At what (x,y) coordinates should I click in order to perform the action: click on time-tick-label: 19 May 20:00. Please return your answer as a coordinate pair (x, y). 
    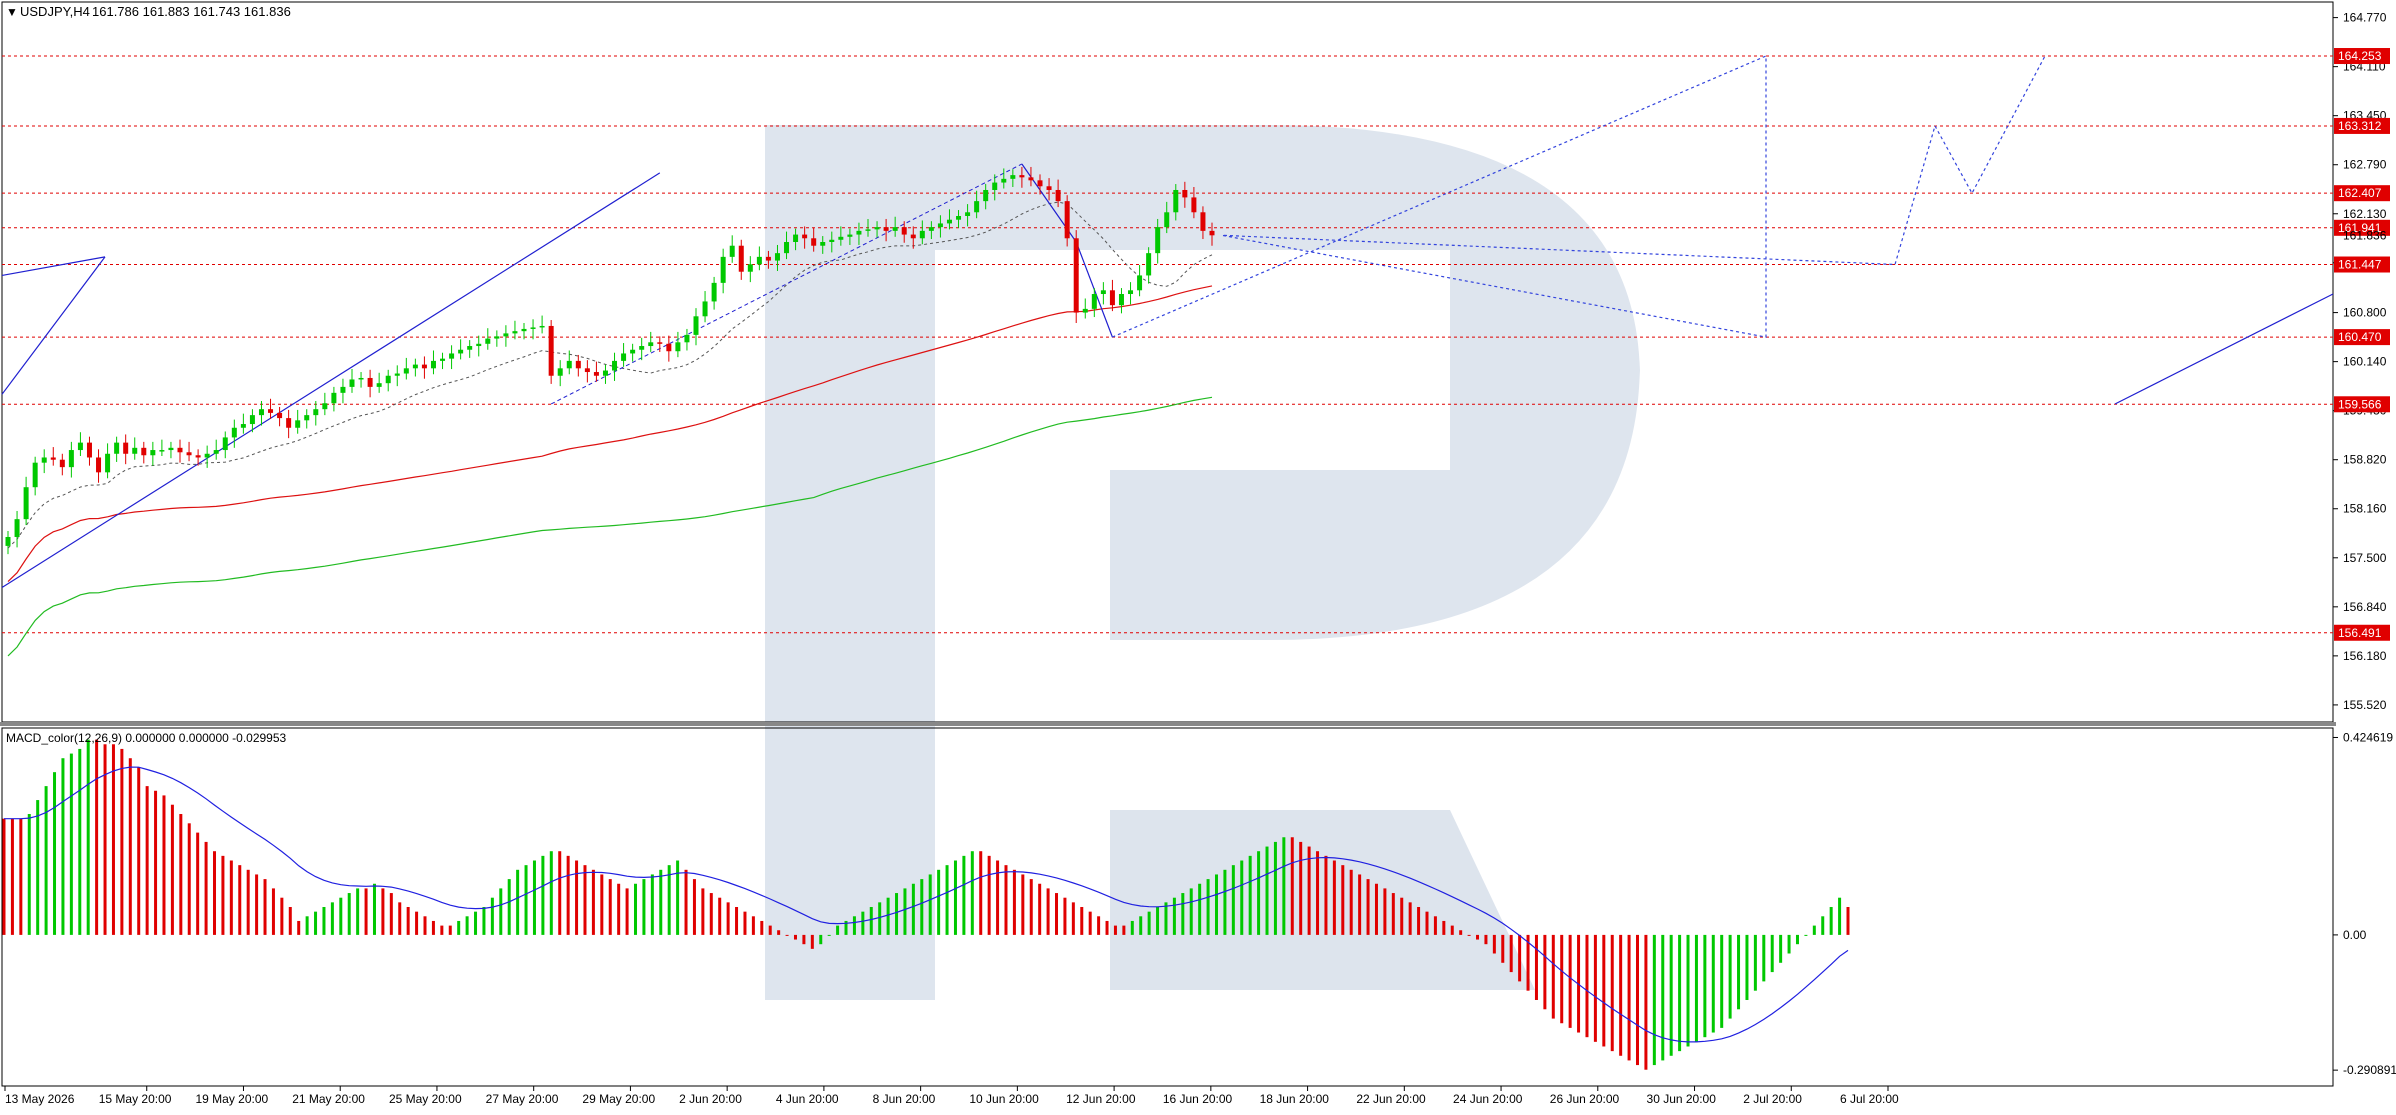
    Looking at the image, I should click on (231, 1099).